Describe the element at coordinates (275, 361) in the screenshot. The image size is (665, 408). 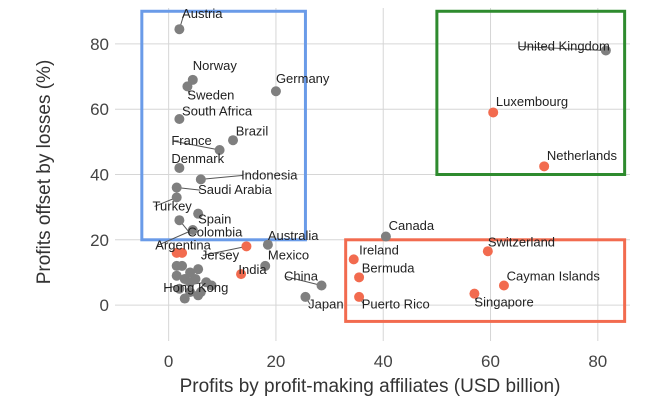
I see `x-tick-label: 20` at that location.